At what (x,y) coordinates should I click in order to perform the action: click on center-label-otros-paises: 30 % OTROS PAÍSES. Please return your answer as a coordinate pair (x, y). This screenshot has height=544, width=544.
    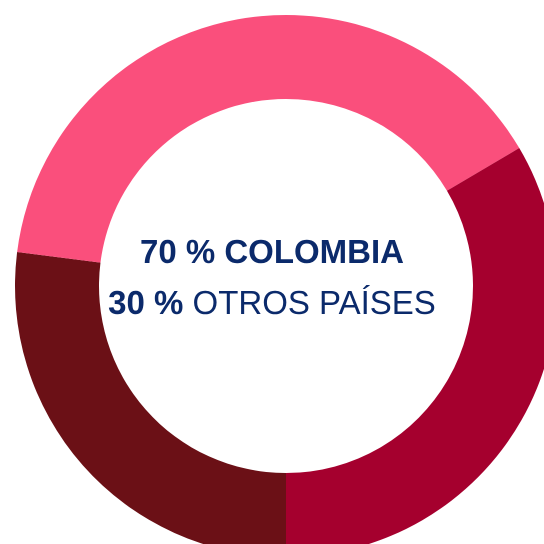
    Looking at the image, I should click on (272, 303).